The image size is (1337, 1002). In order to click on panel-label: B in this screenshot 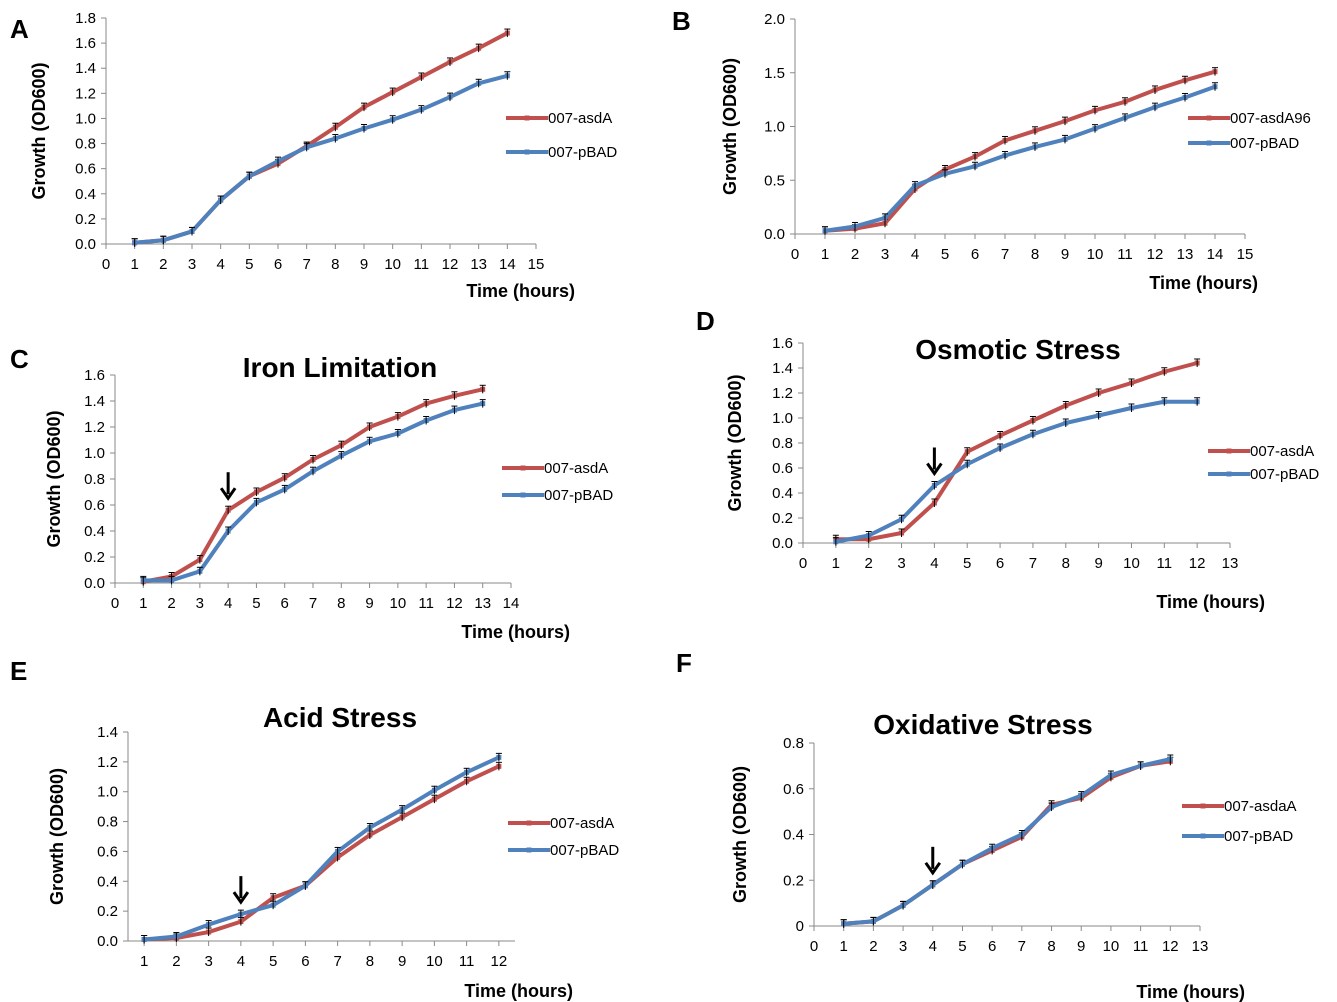, I will do `click(681, 21)`.